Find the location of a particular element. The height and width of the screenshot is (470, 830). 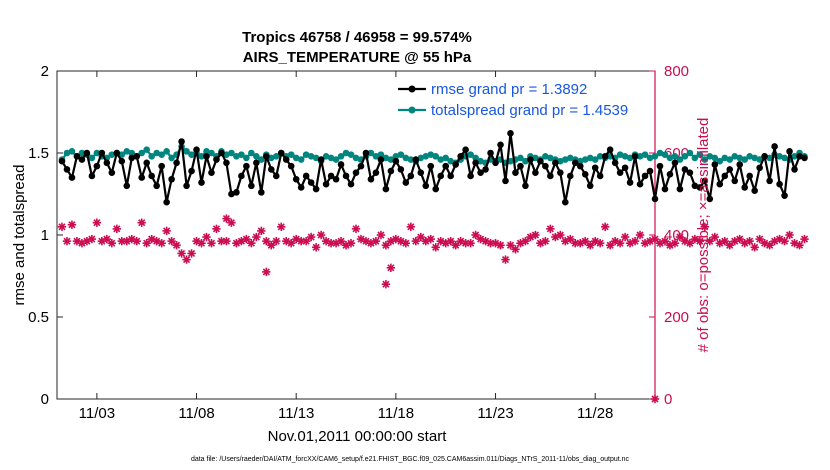

chart-title: Tropics 46758 / 46958 = 99.574% is located at coordinates (357, 37).